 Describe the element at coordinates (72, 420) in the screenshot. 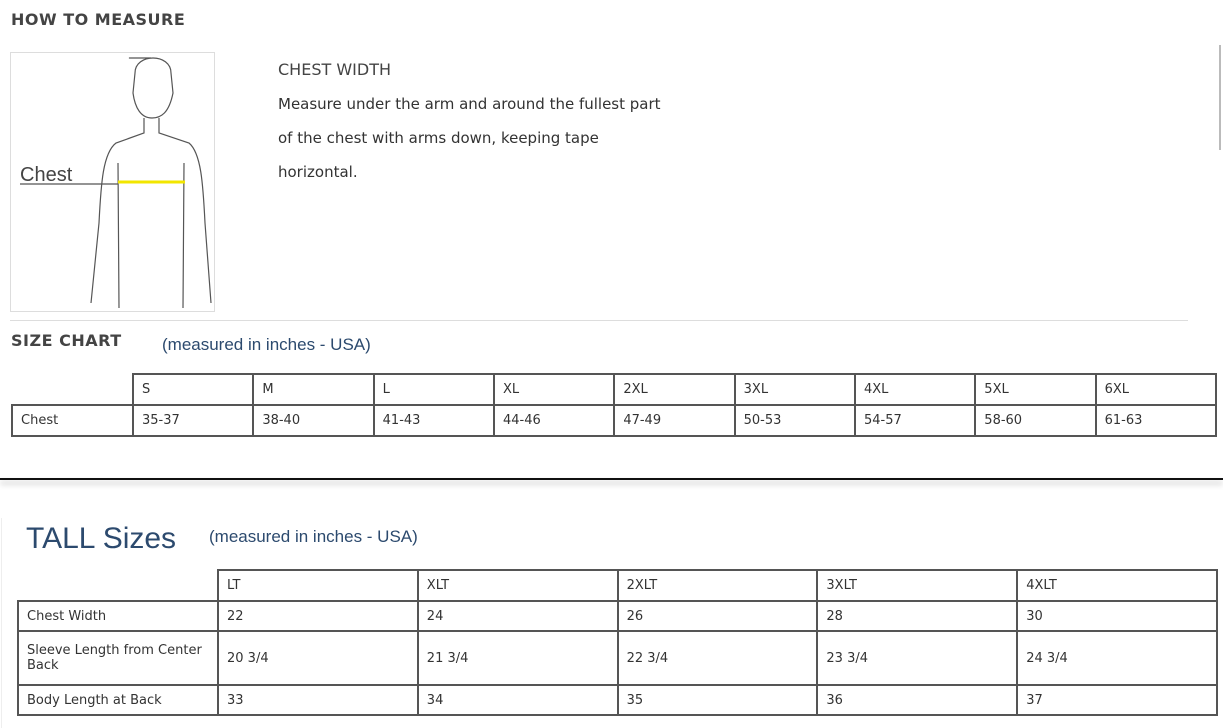

I see `row-label: Chest` at that location.